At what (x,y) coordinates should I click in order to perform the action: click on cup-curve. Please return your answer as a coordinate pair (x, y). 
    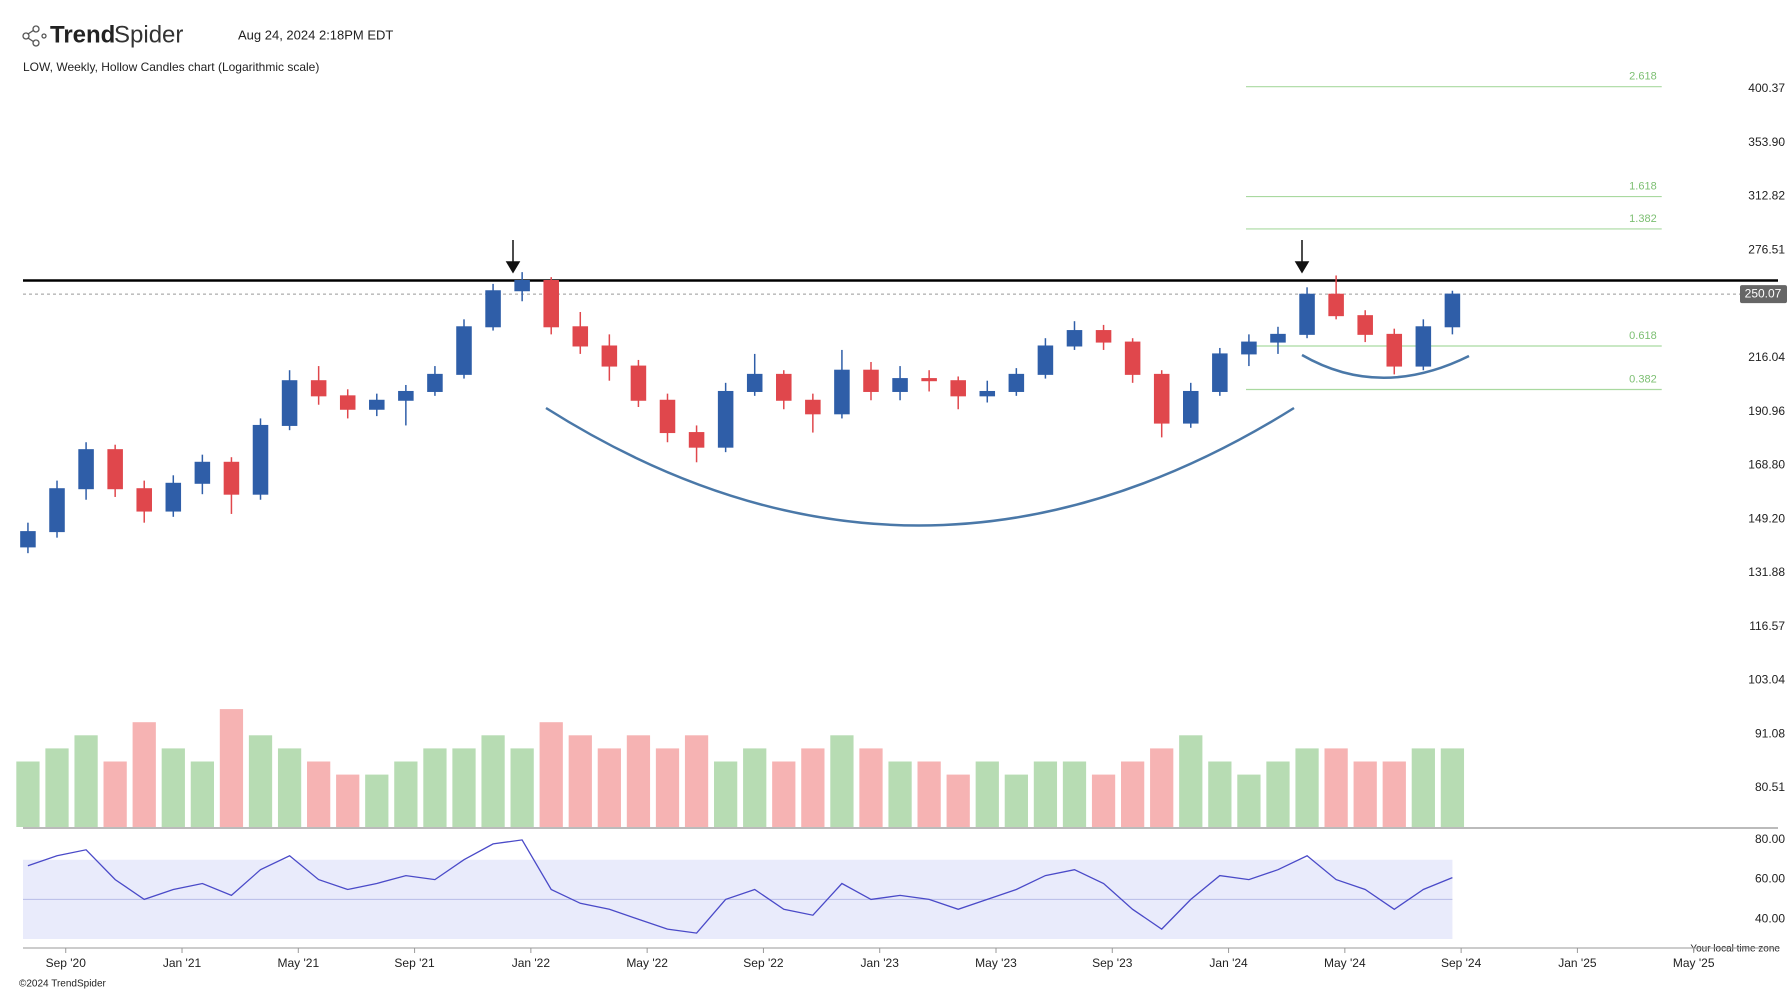
    Looking at the image, I should click on (920, 466).